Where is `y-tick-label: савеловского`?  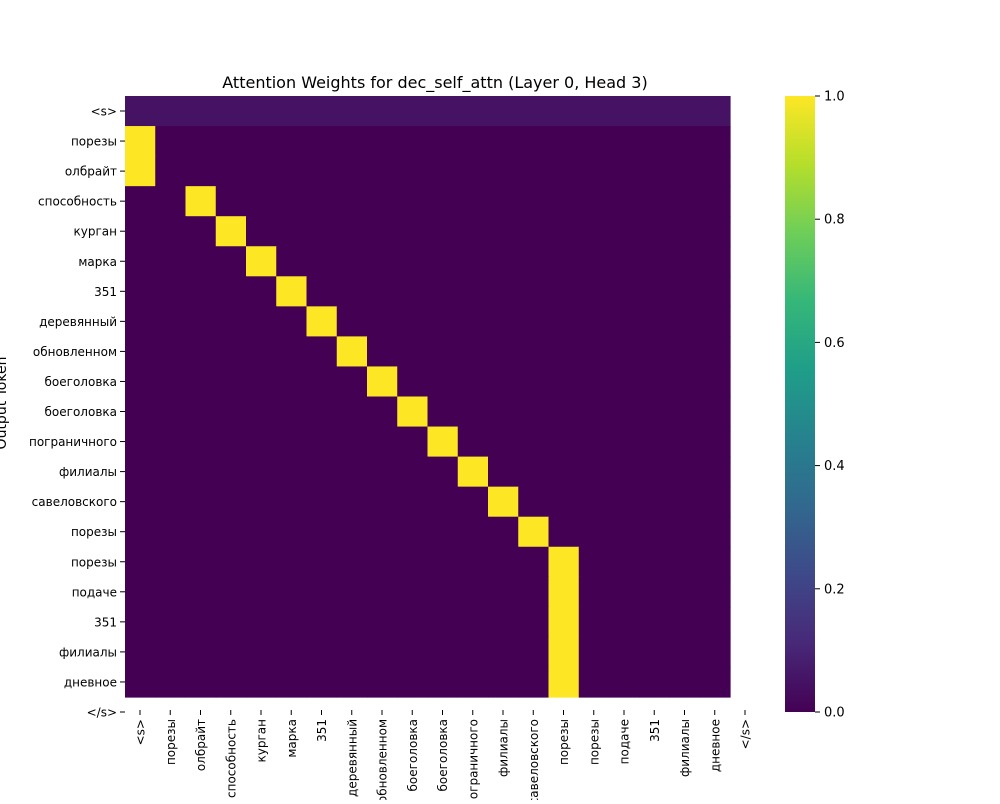 y-tick-label: савеловского is located at coordinates (74, 502).